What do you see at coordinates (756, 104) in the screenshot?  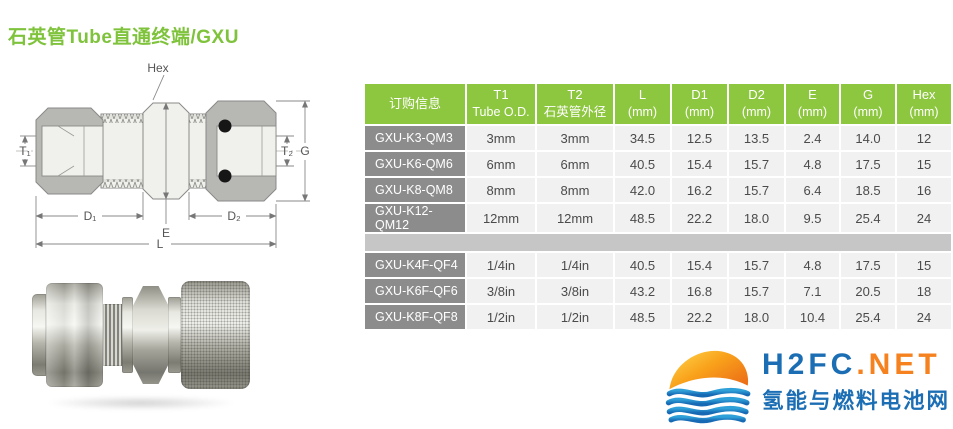 I see `col-header-d2: D2 (mm)` at bounding box center [756, 104].